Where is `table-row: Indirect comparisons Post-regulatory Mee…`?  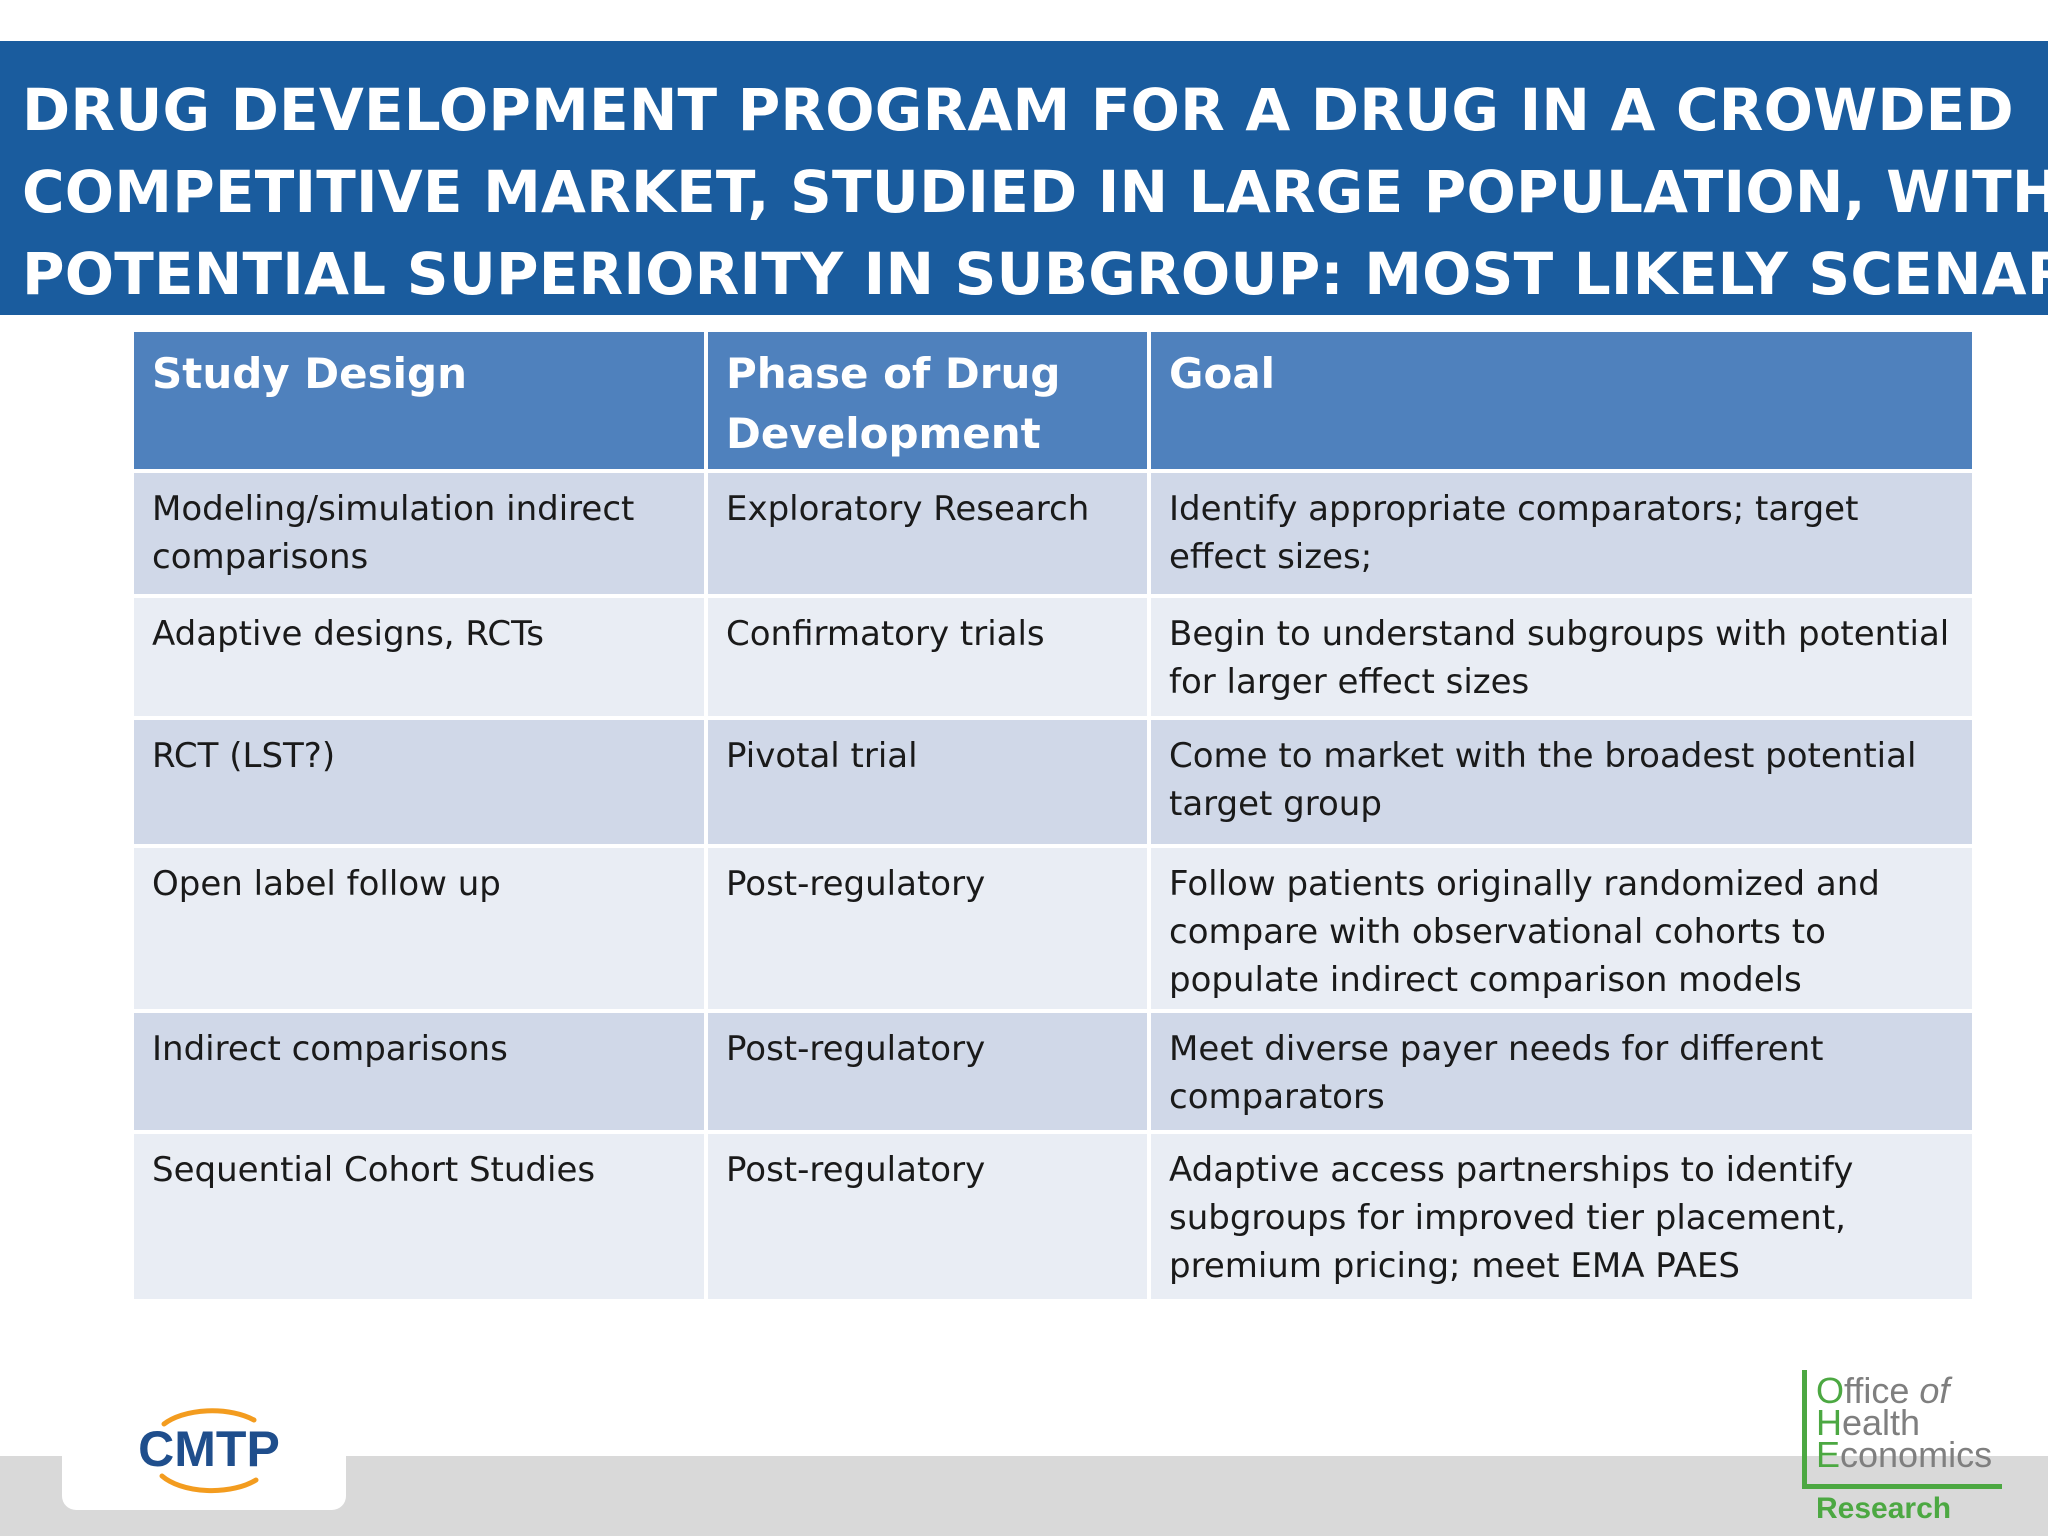 table-row: Indirect comparisons Post-regulatory Mee… is located at coordinates (1053, 1071).